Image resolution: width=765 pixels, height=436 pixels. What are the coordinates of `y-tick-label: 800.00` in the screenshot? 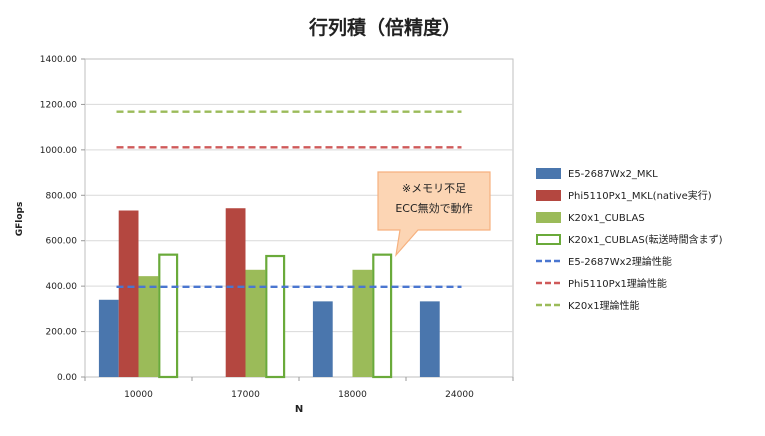 It's located at (62, 196).